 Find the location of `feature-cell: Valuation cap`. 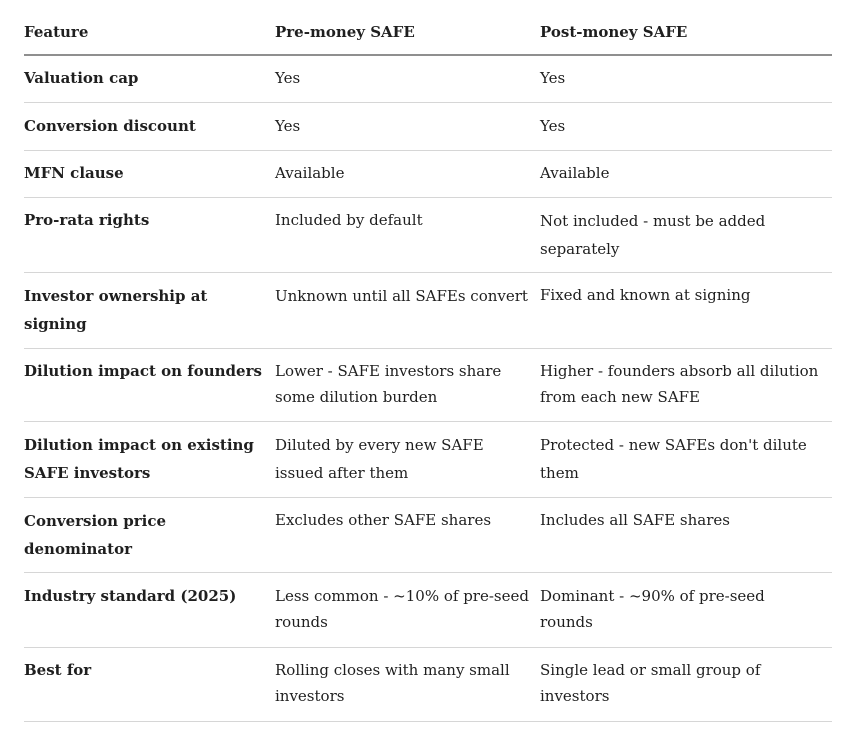

feature-cell: Valuation cap is located at coordinates (81, 78).